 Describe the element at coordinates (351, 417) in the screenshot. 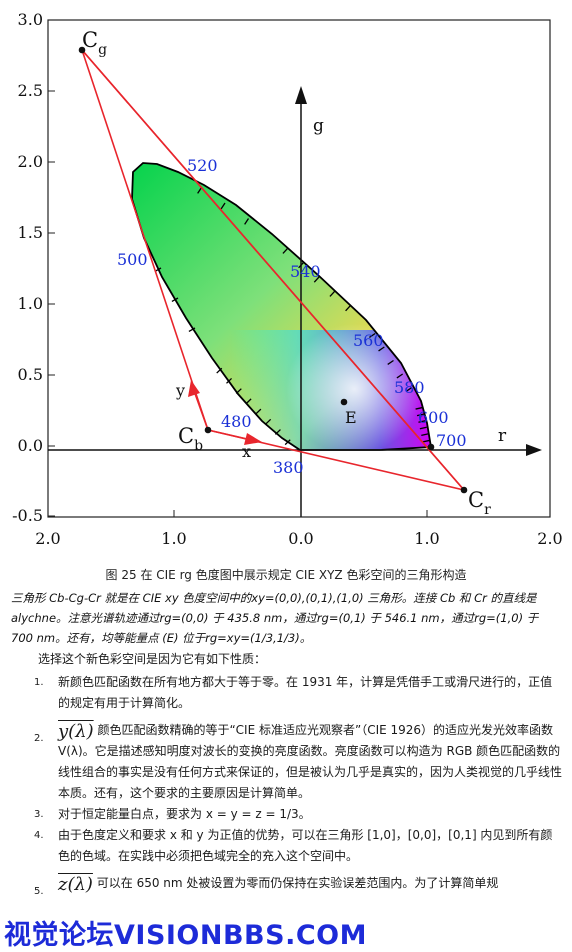

I see `e-label: E` at that location.